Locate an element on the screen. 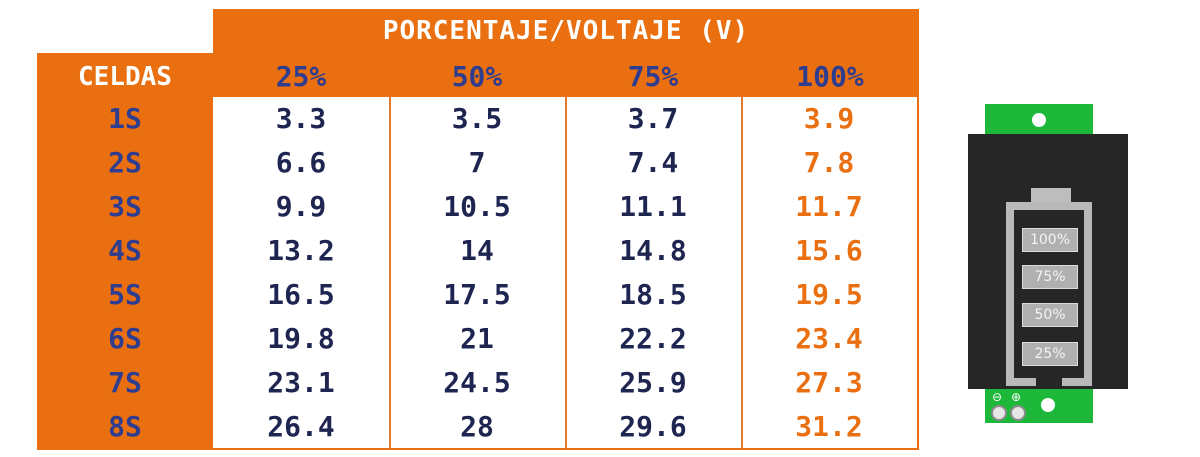 The image size is (1200, 457). row-label: 6S is located at coordinates (125, 338).